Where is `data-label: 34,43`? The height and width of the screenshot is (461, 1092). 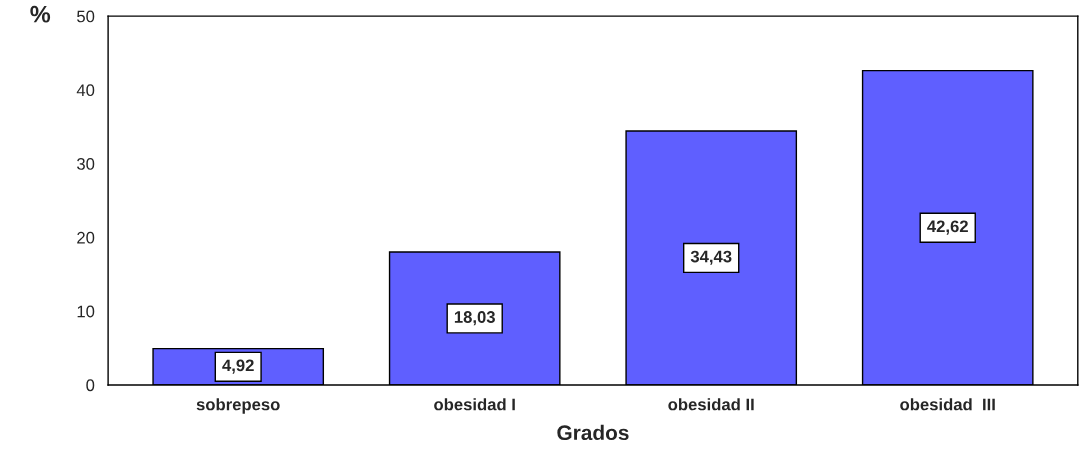
data-label: 34,43 is located at coordinates (711, 257).